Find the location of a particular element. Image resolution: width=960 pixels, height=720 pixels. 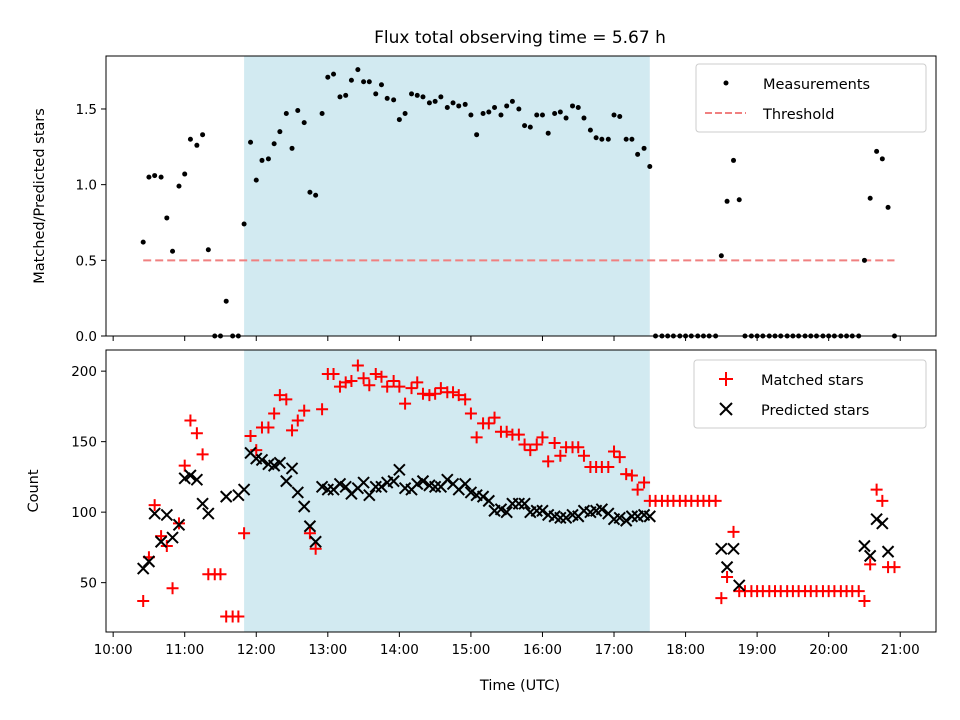

x-tick-label: 14:00 is located at coordinates (399, 650).